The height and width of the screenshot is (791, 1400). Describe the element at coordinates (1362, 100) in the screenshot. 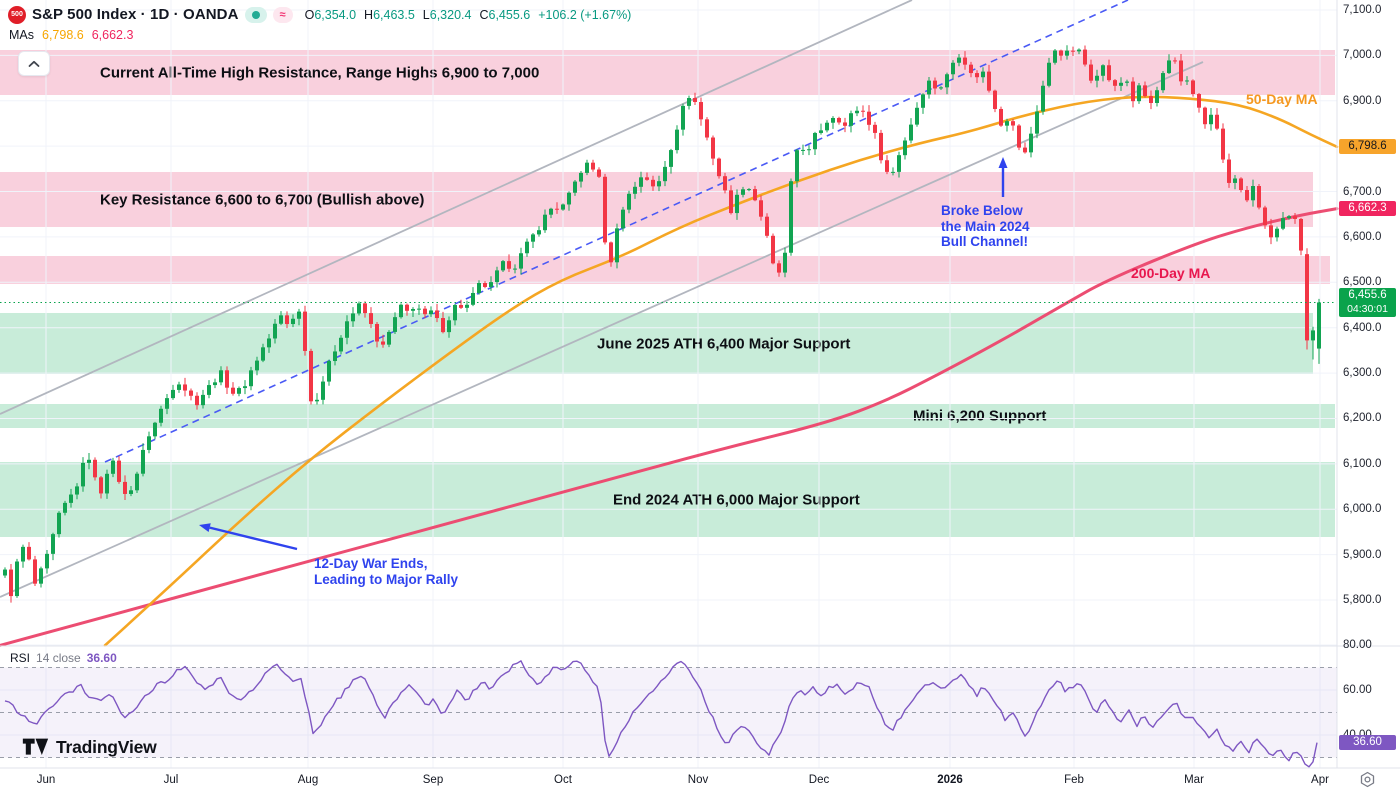

I see `price-axis-label: 6,900.0` at that location.